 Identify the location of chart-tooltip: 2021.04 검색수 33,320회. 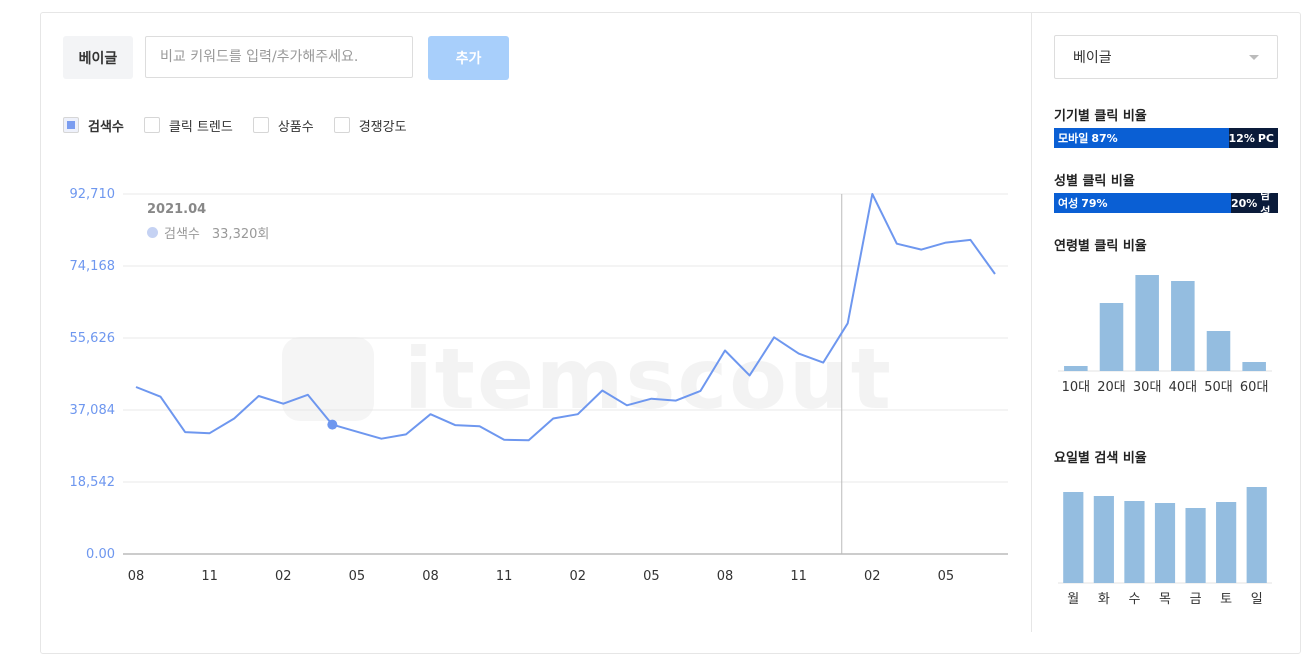
(208, 222).